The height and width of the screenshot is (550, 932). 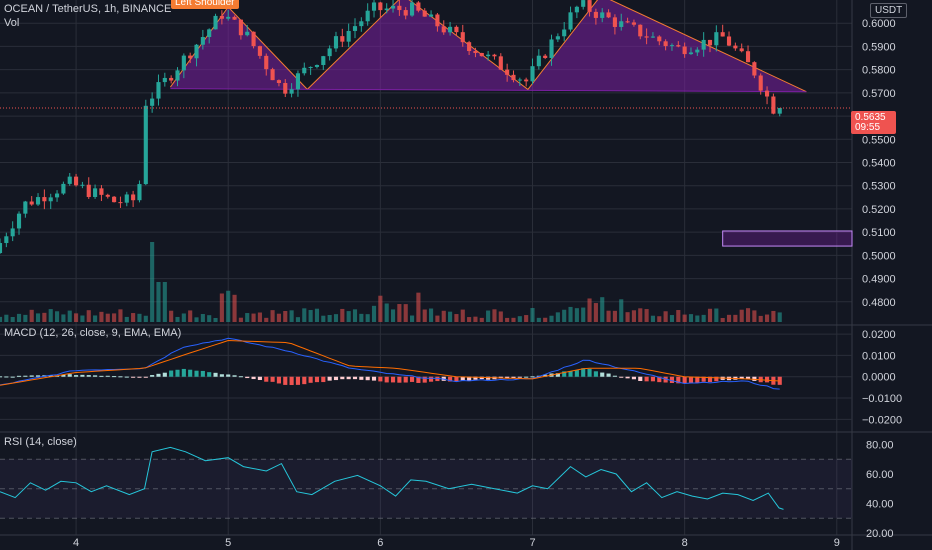 What do you see at coordinates (488, 46) in the screenshot?
I see `head-and-shoulders-pattern` at bounding box center [488, 46].